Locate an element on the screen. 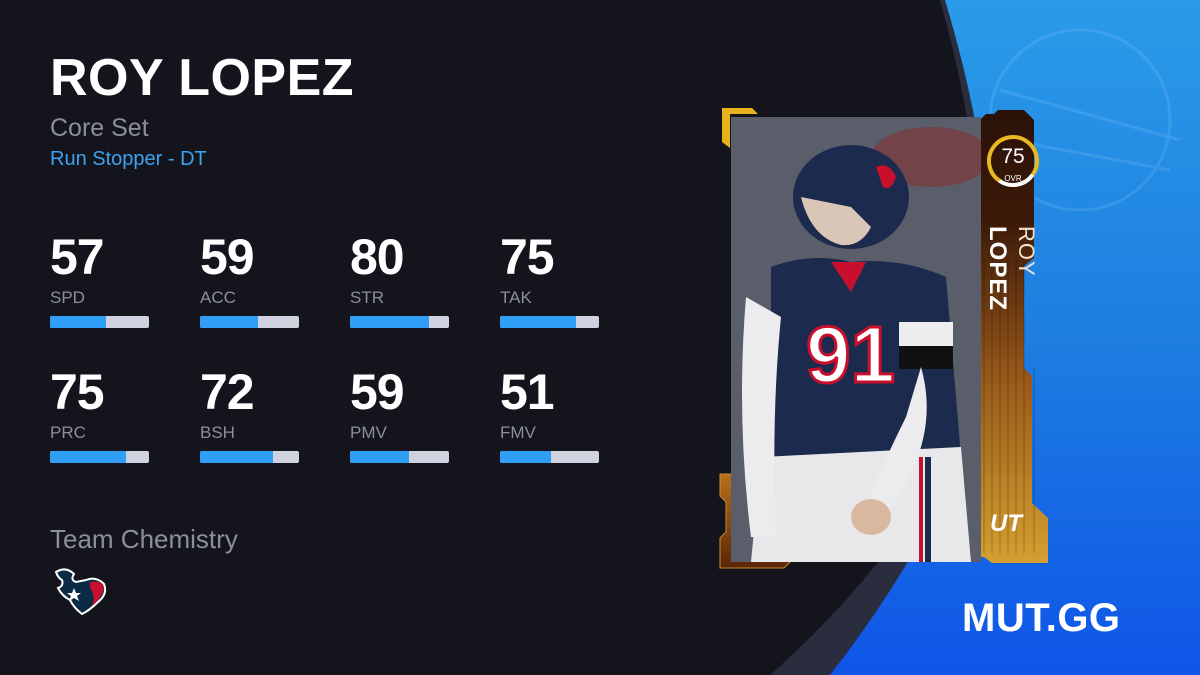 The height and width of the screenshot is (675, 1200). stat-label: PMV is located at coordinates (368, 432).